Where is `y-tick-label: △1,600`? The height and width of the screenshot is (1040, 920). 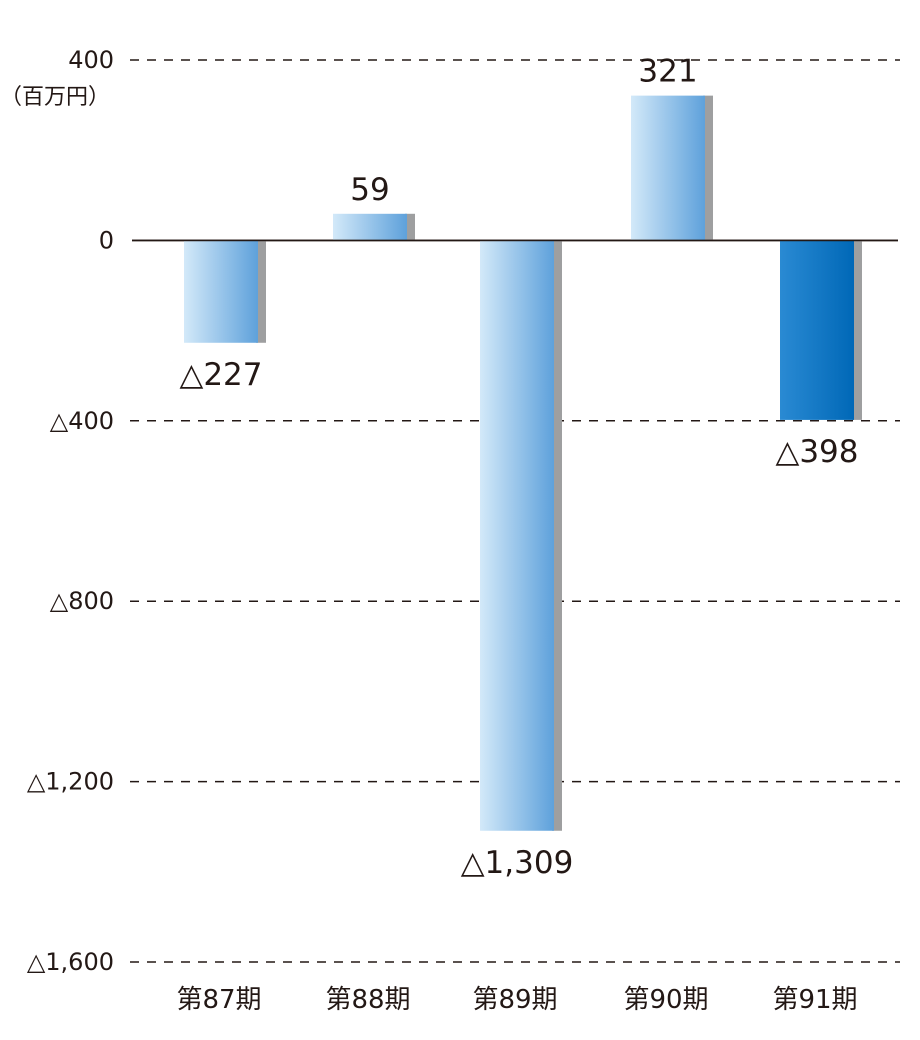
y-tick-label: △1,600 is located at coordinates (70, 962).